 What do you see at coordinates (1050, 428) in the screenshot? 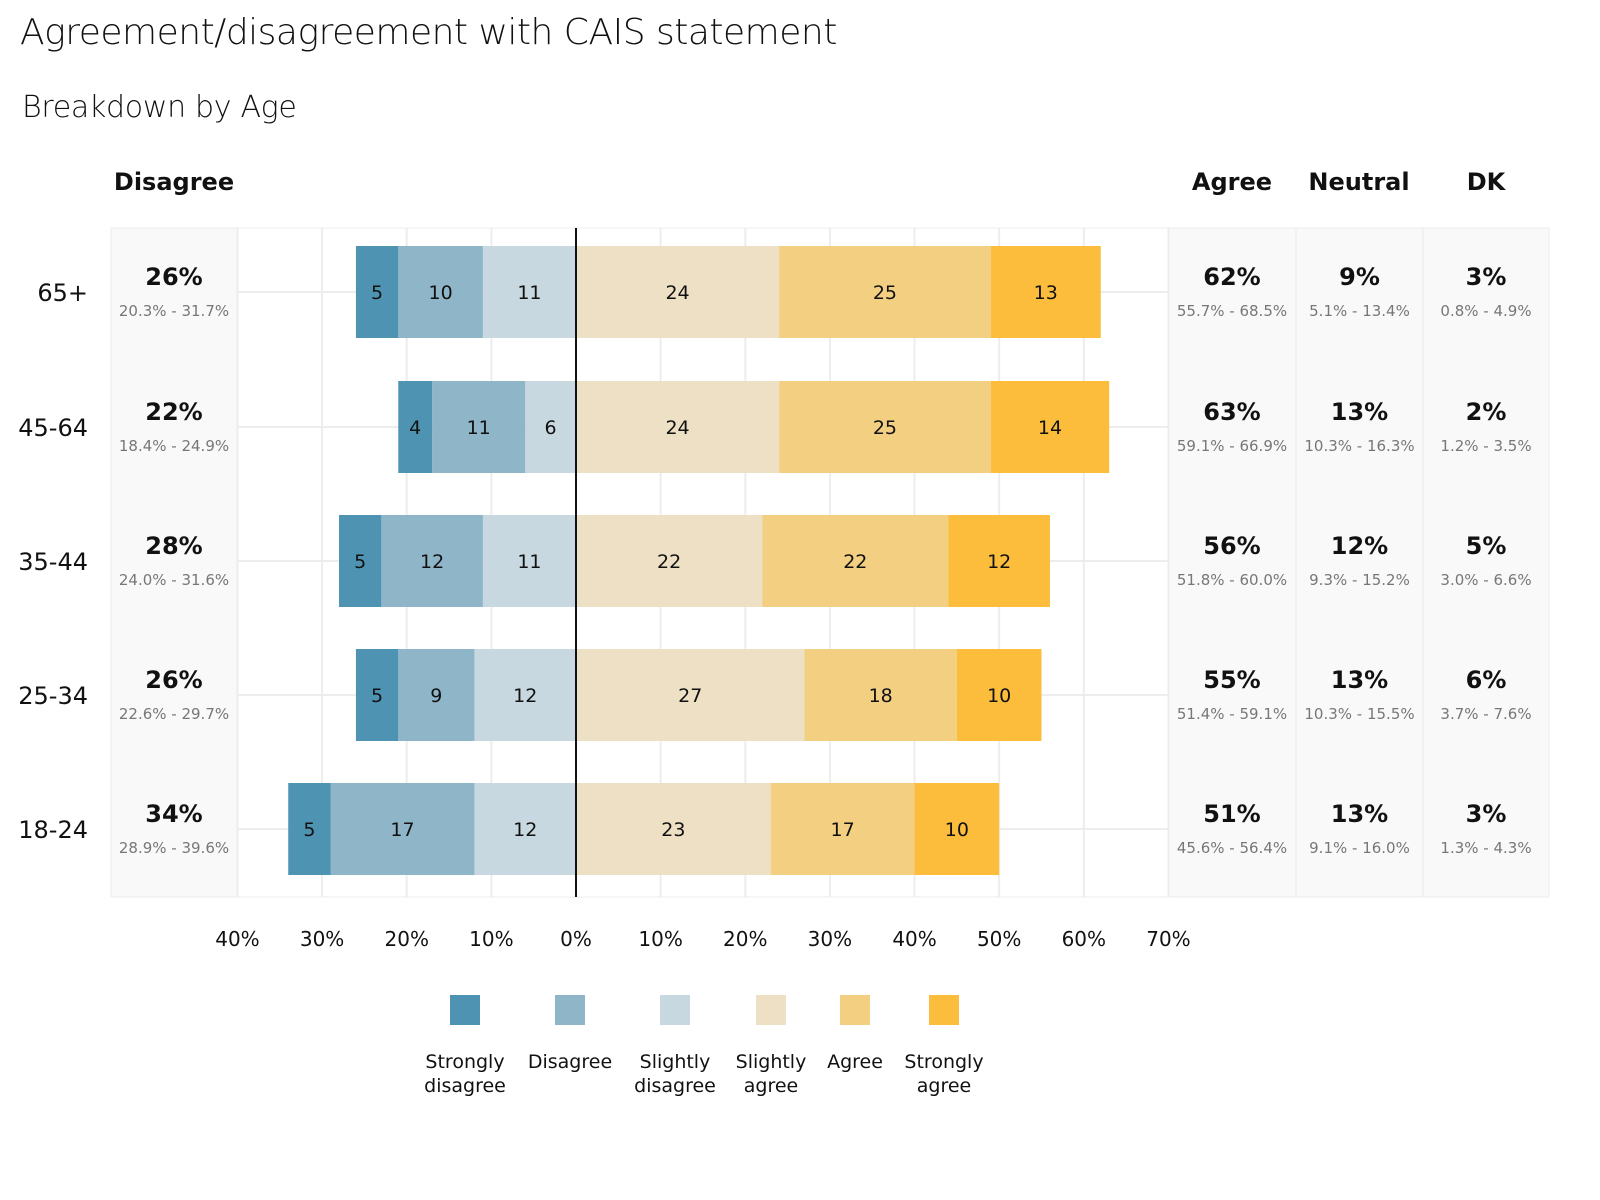
I see `bar-segment-label: 14` at bounding box center [1050, 428].